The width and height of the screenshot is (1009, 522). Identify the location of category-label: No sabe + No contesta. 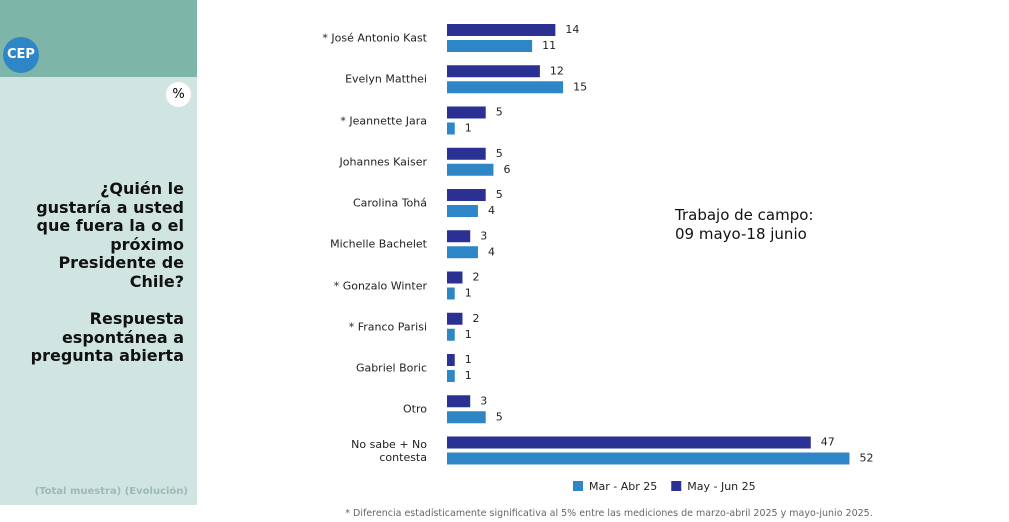
(389, 450).